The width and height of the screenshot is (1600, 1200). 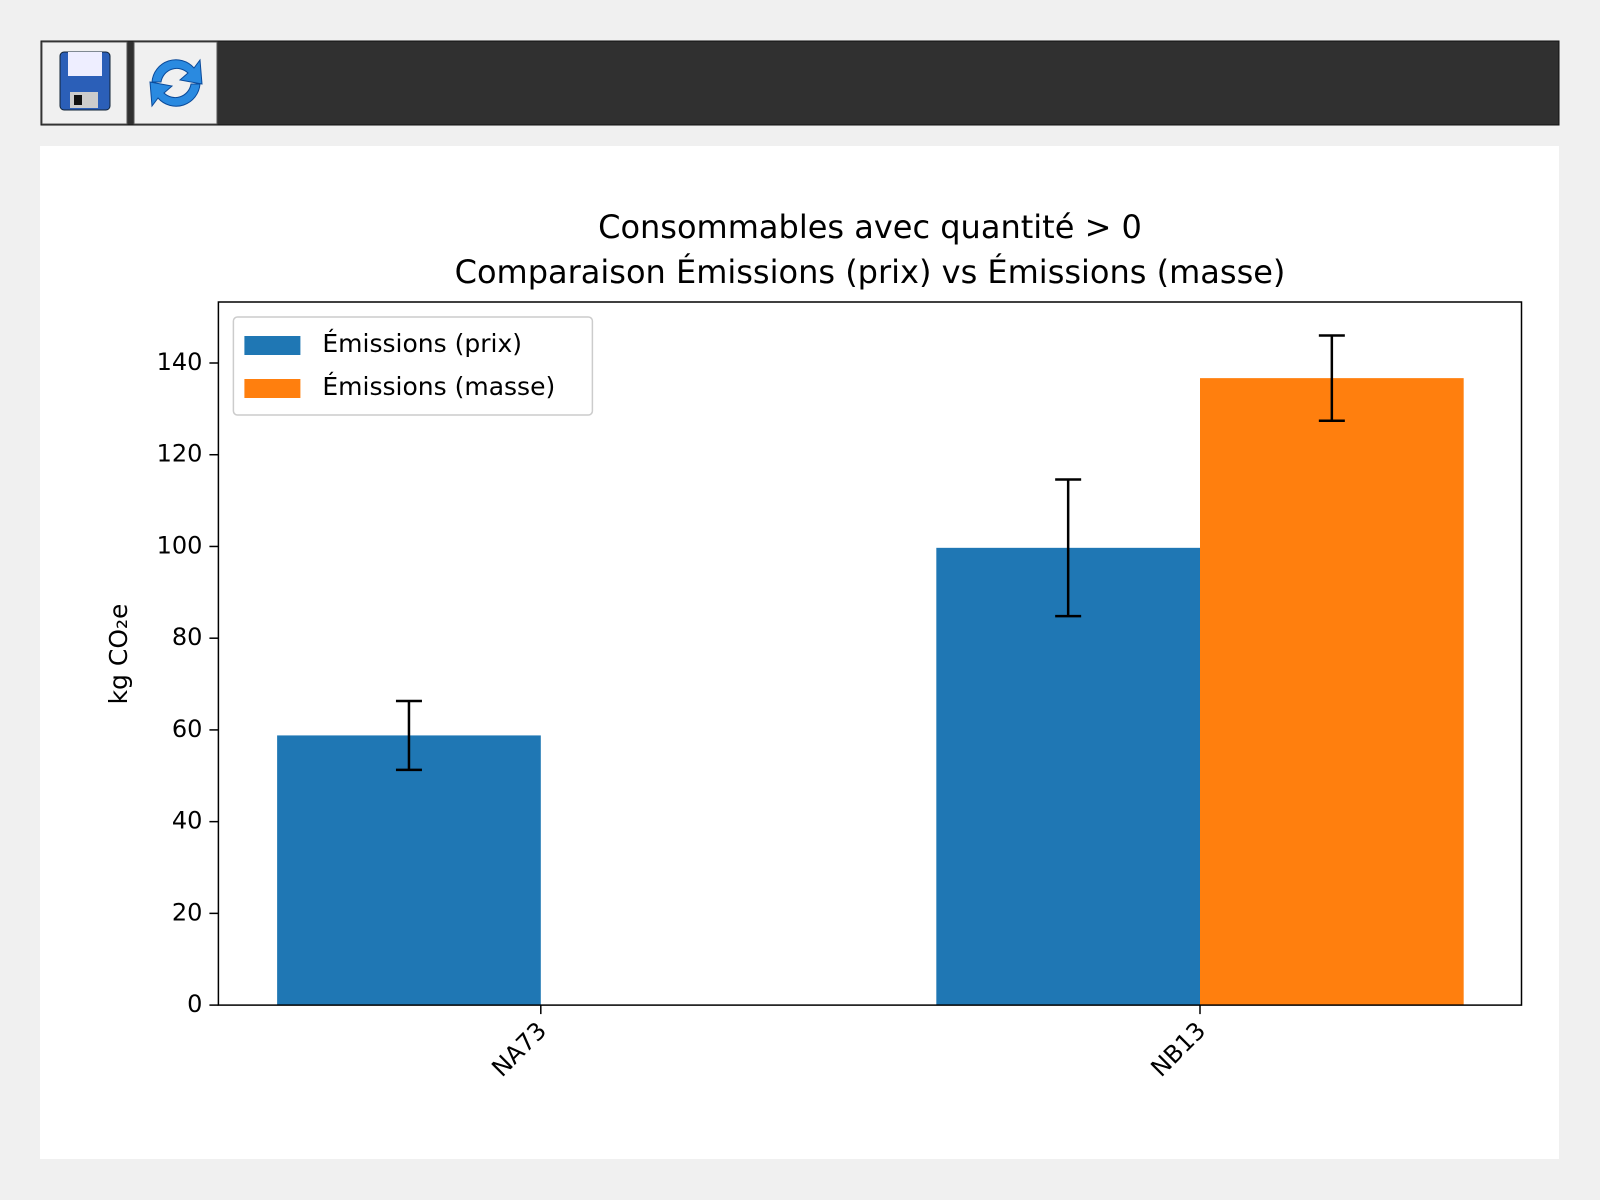 What do you see at coordinates (118, 654) in the screenshot?
I see `y-axis-label: kg CO₂e` at bounding box center [118, 654].